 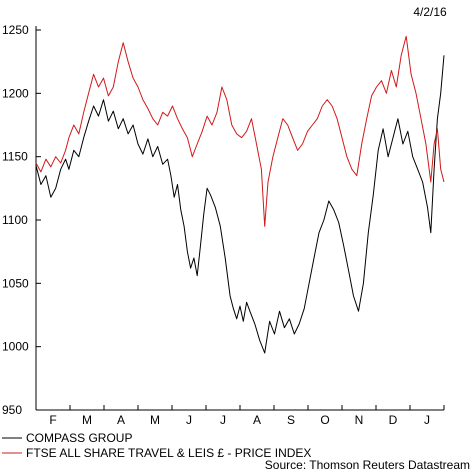 I want to click on y-tick-label: 1150, so click(x=15, y=157).